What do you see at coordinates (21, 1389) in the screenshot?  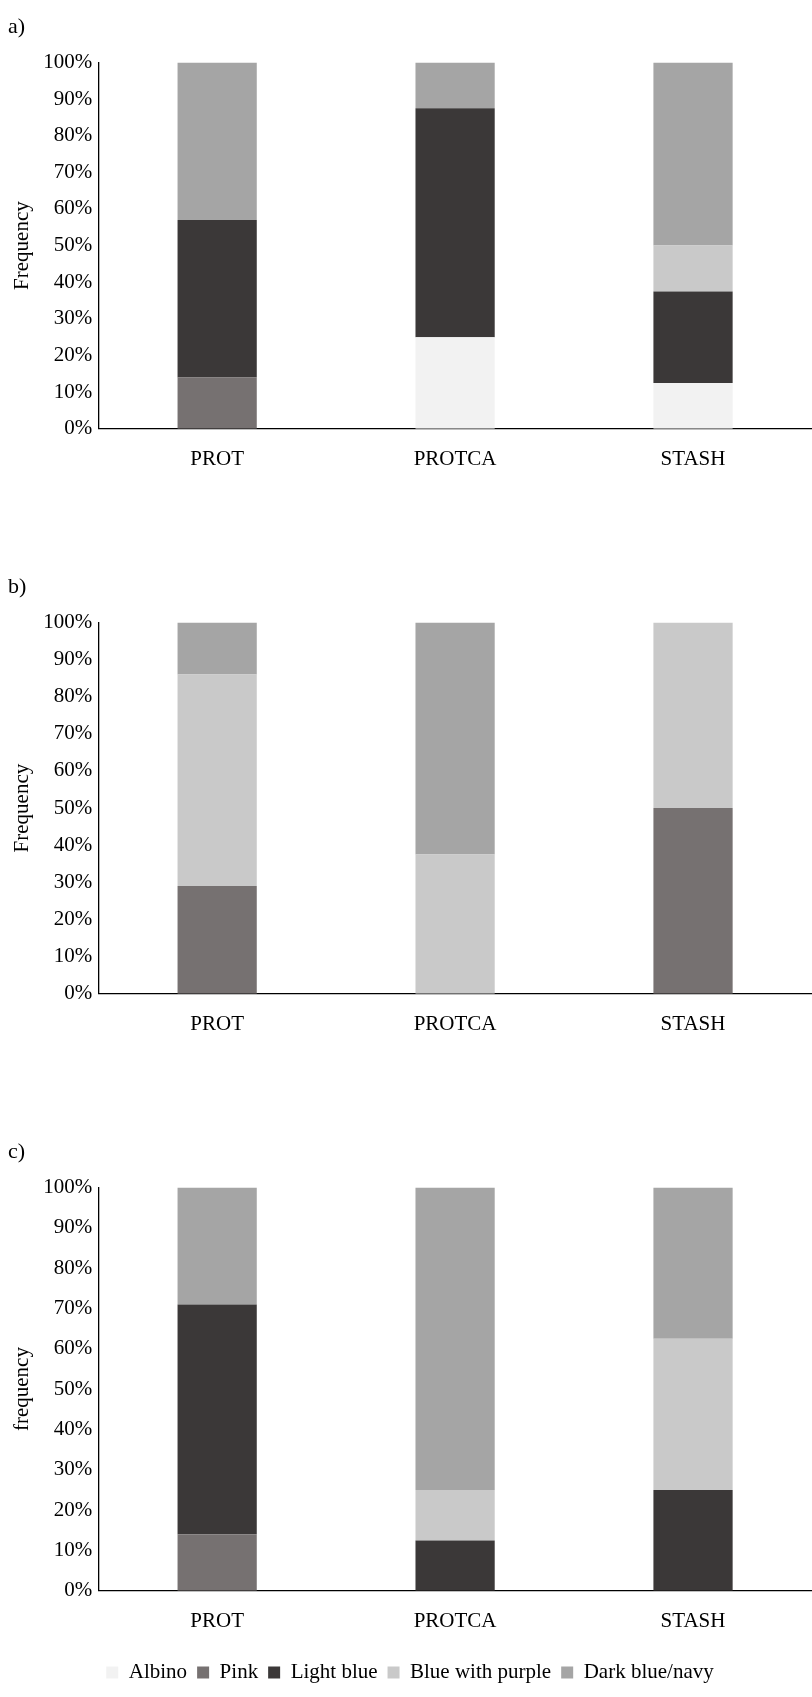 I see `y-axis-title: frequency` at bounding box center [21, 1389].